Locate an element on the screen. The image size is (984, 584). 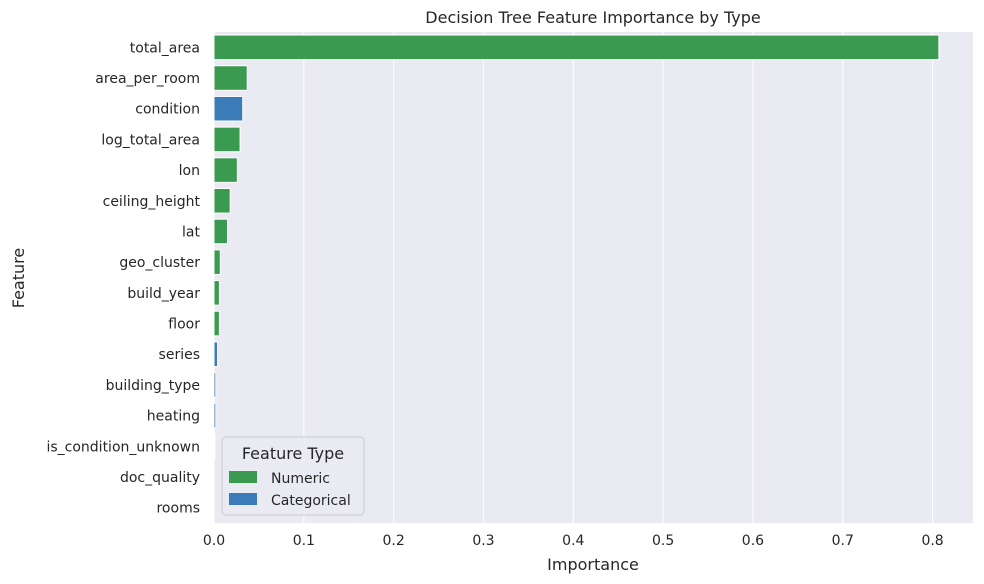
bar-area-per-room is located at coordinates (230, 78).